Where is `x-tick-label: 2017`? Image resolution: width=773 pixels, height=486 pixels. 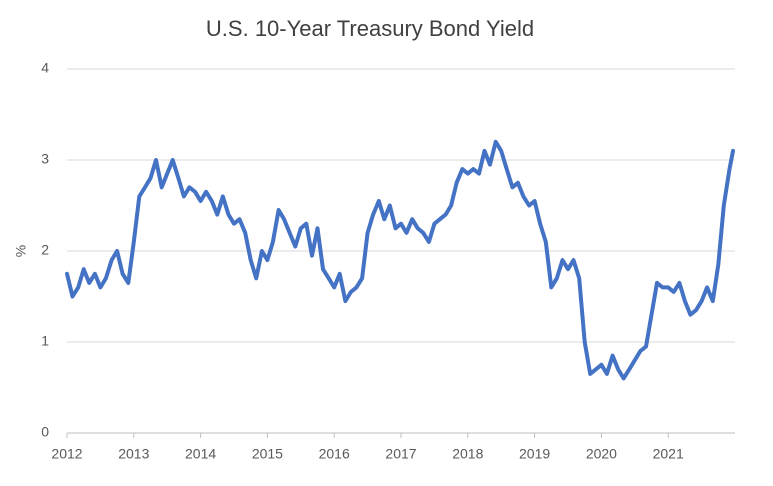
x-tick-label: 2017 is located at coordinates (400, 454).